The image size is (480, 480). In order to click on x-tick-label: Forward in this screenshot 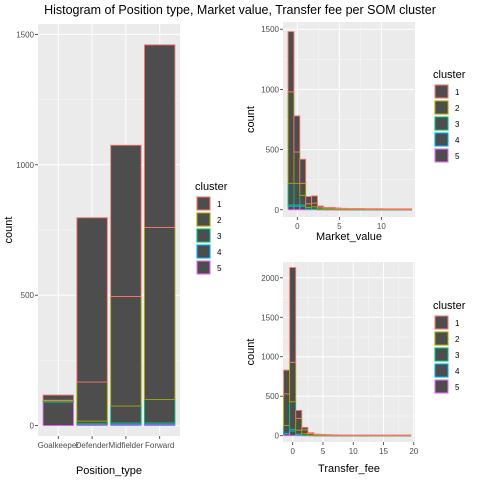, I will do `click(159, 445)`.